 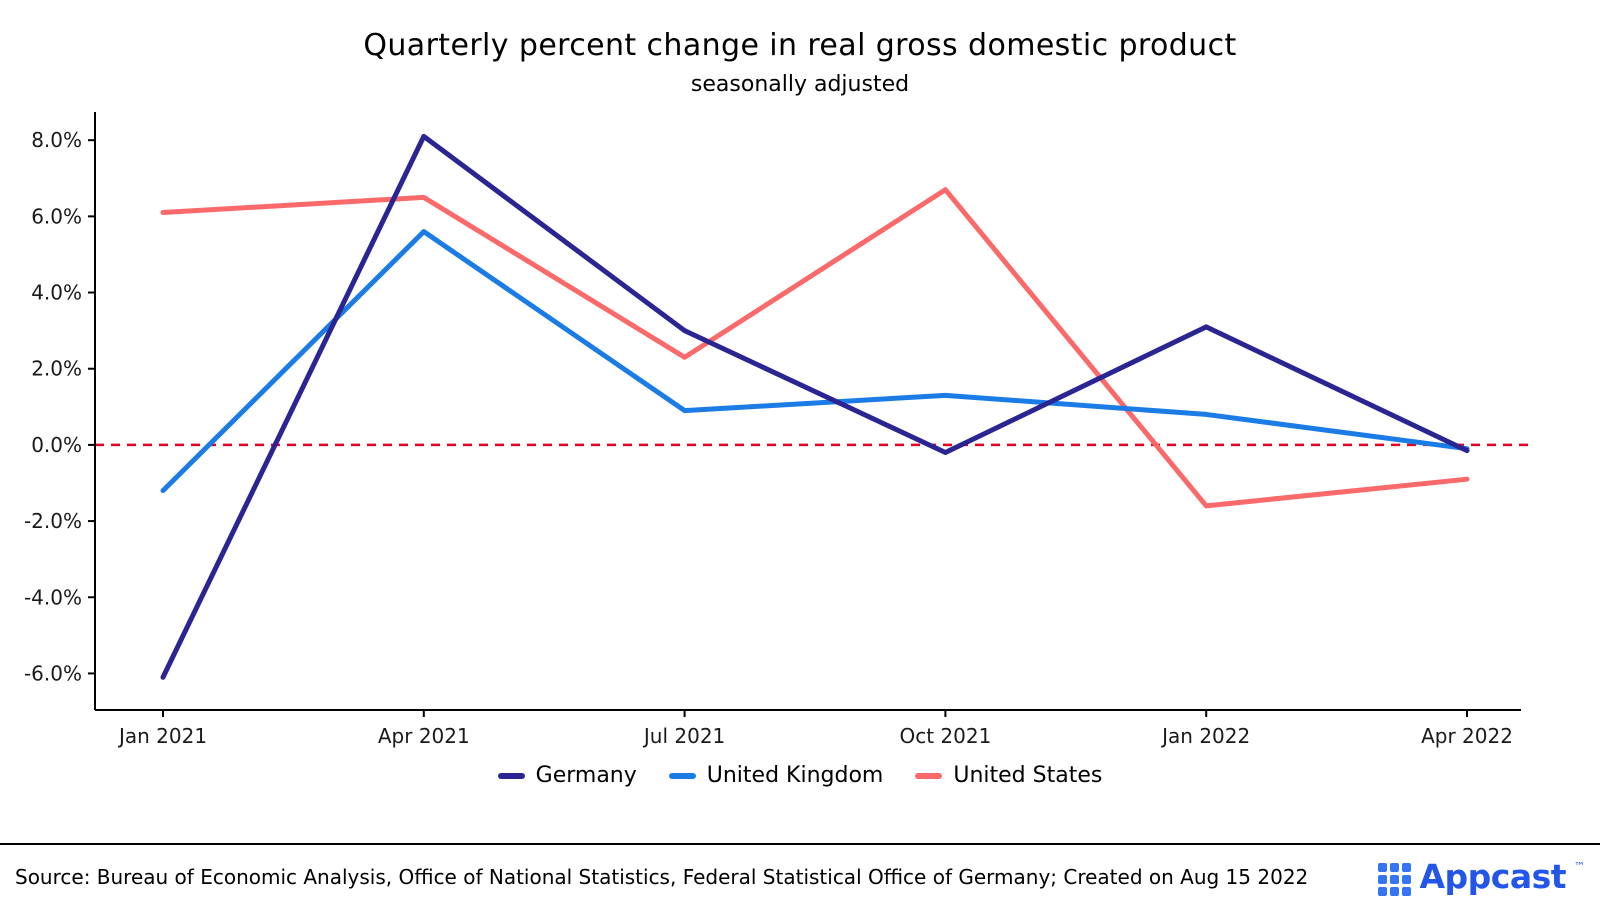 I want to click on legend-label: Germany, so click(x=586, y=775).